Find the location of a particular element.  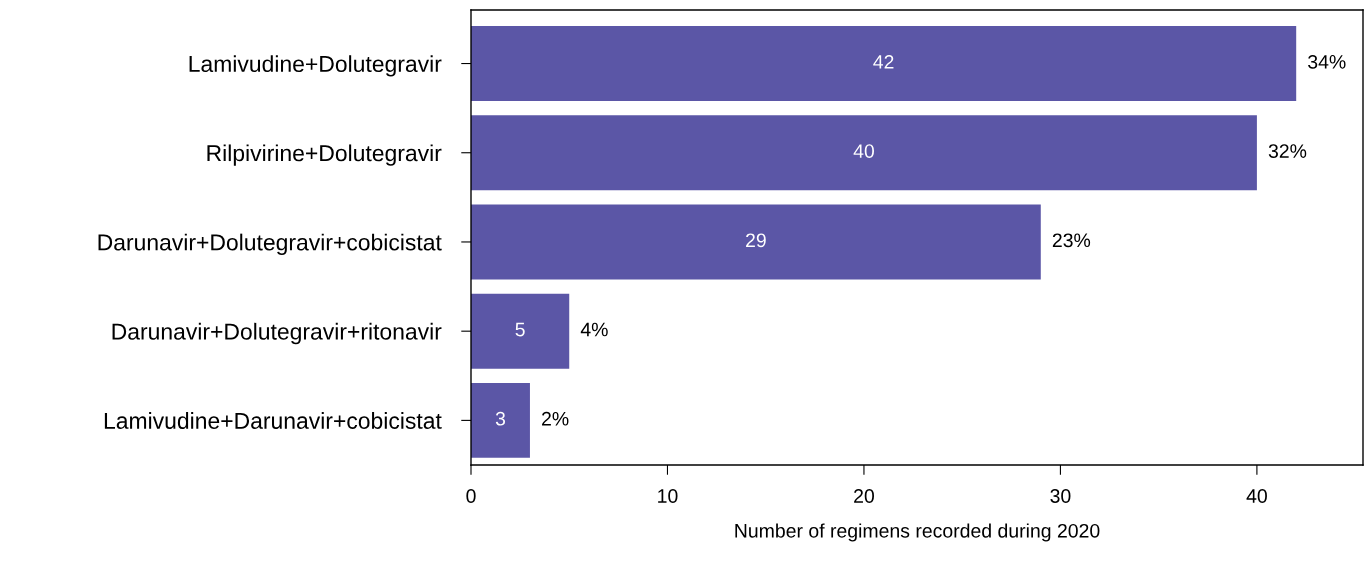

x-tick-label: 10 is located at coordinates (668, 496).